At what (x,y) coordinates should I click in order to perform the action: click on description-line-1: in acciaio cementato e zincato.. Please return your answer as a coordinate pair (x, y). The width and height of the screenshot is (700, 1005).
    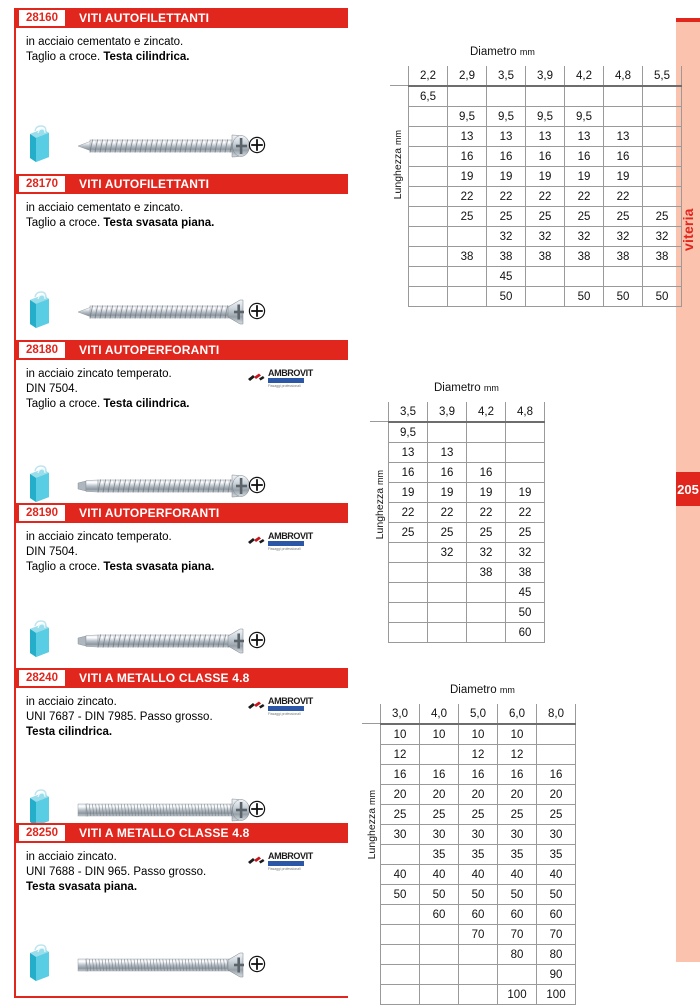
    Looking at the image, I should click on (105, 42).